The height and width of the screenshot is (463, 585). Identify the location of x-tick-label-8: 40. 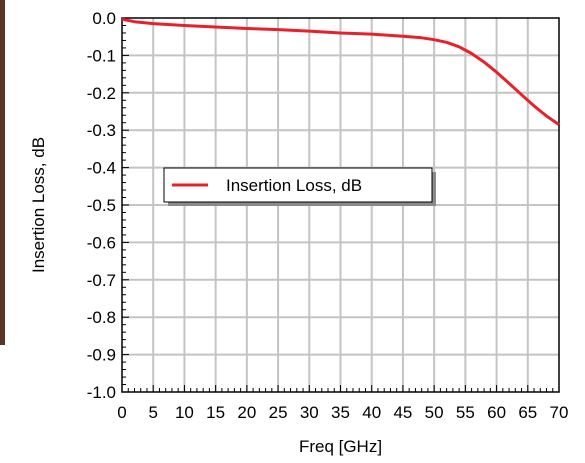
(371, 412).